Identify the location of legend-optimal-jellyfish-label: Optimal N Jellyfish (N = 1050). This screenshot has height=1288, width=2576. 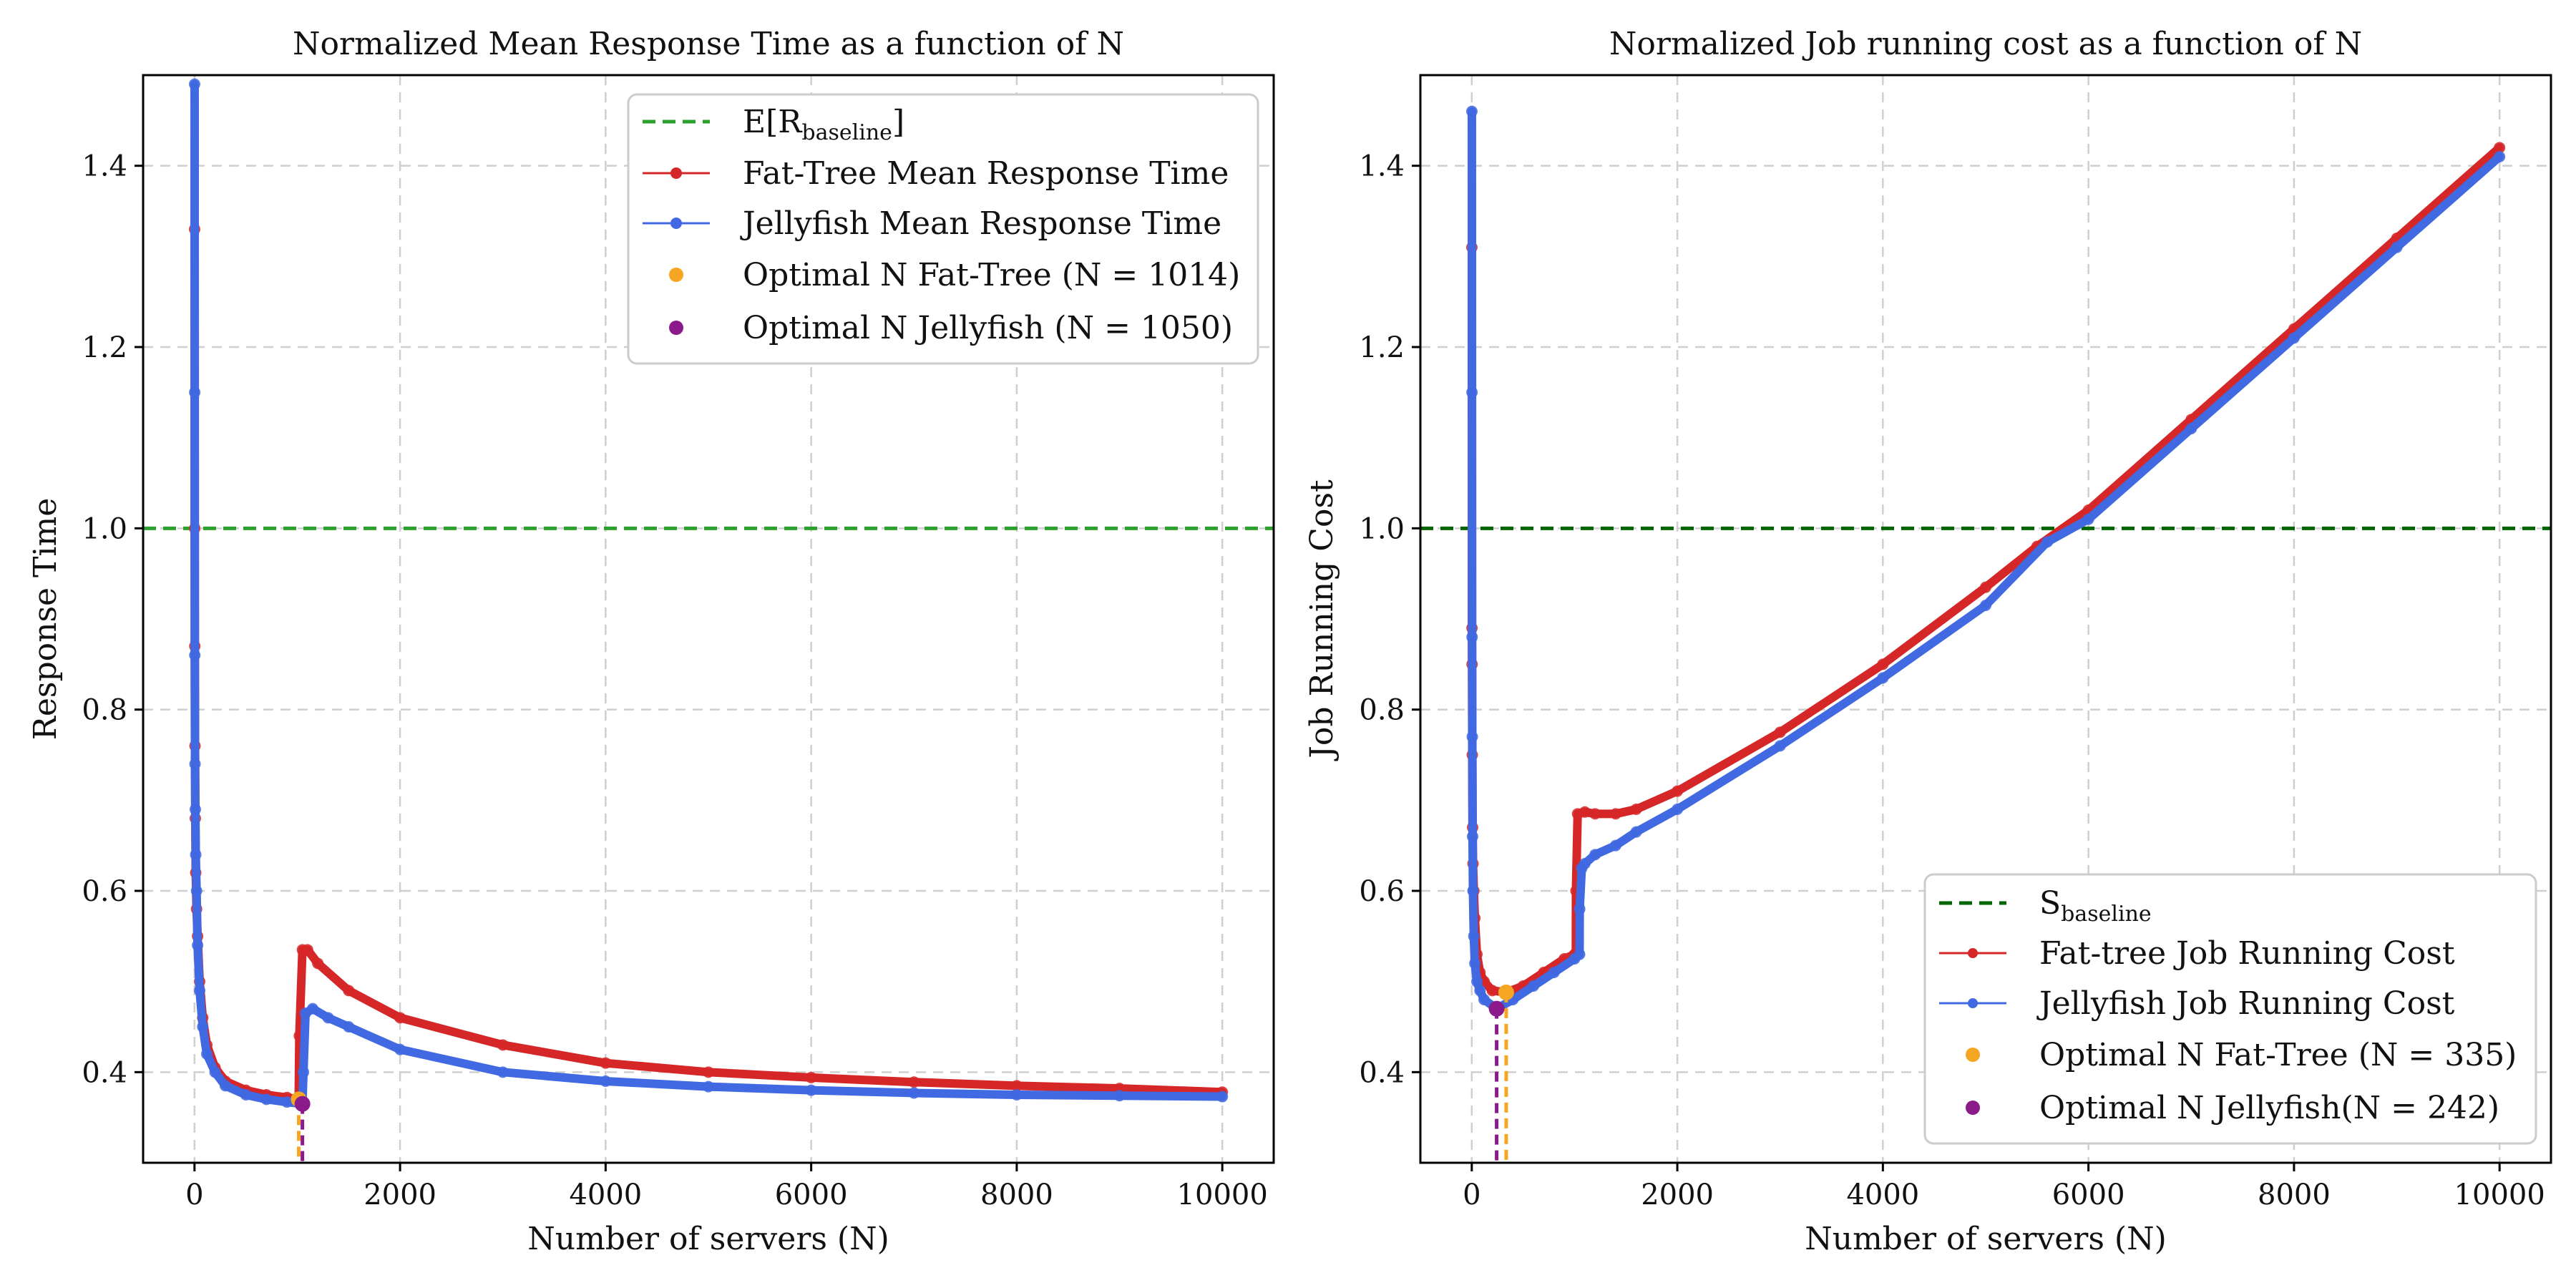
(988, 328).